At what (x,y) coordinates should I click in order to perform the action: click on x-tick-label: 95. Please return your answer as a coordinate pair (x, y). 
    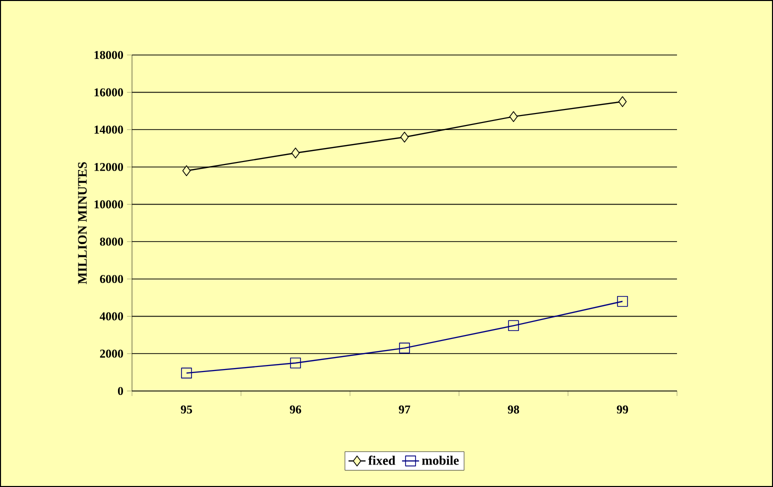
    Looking at the image, I should click on (186, 410).